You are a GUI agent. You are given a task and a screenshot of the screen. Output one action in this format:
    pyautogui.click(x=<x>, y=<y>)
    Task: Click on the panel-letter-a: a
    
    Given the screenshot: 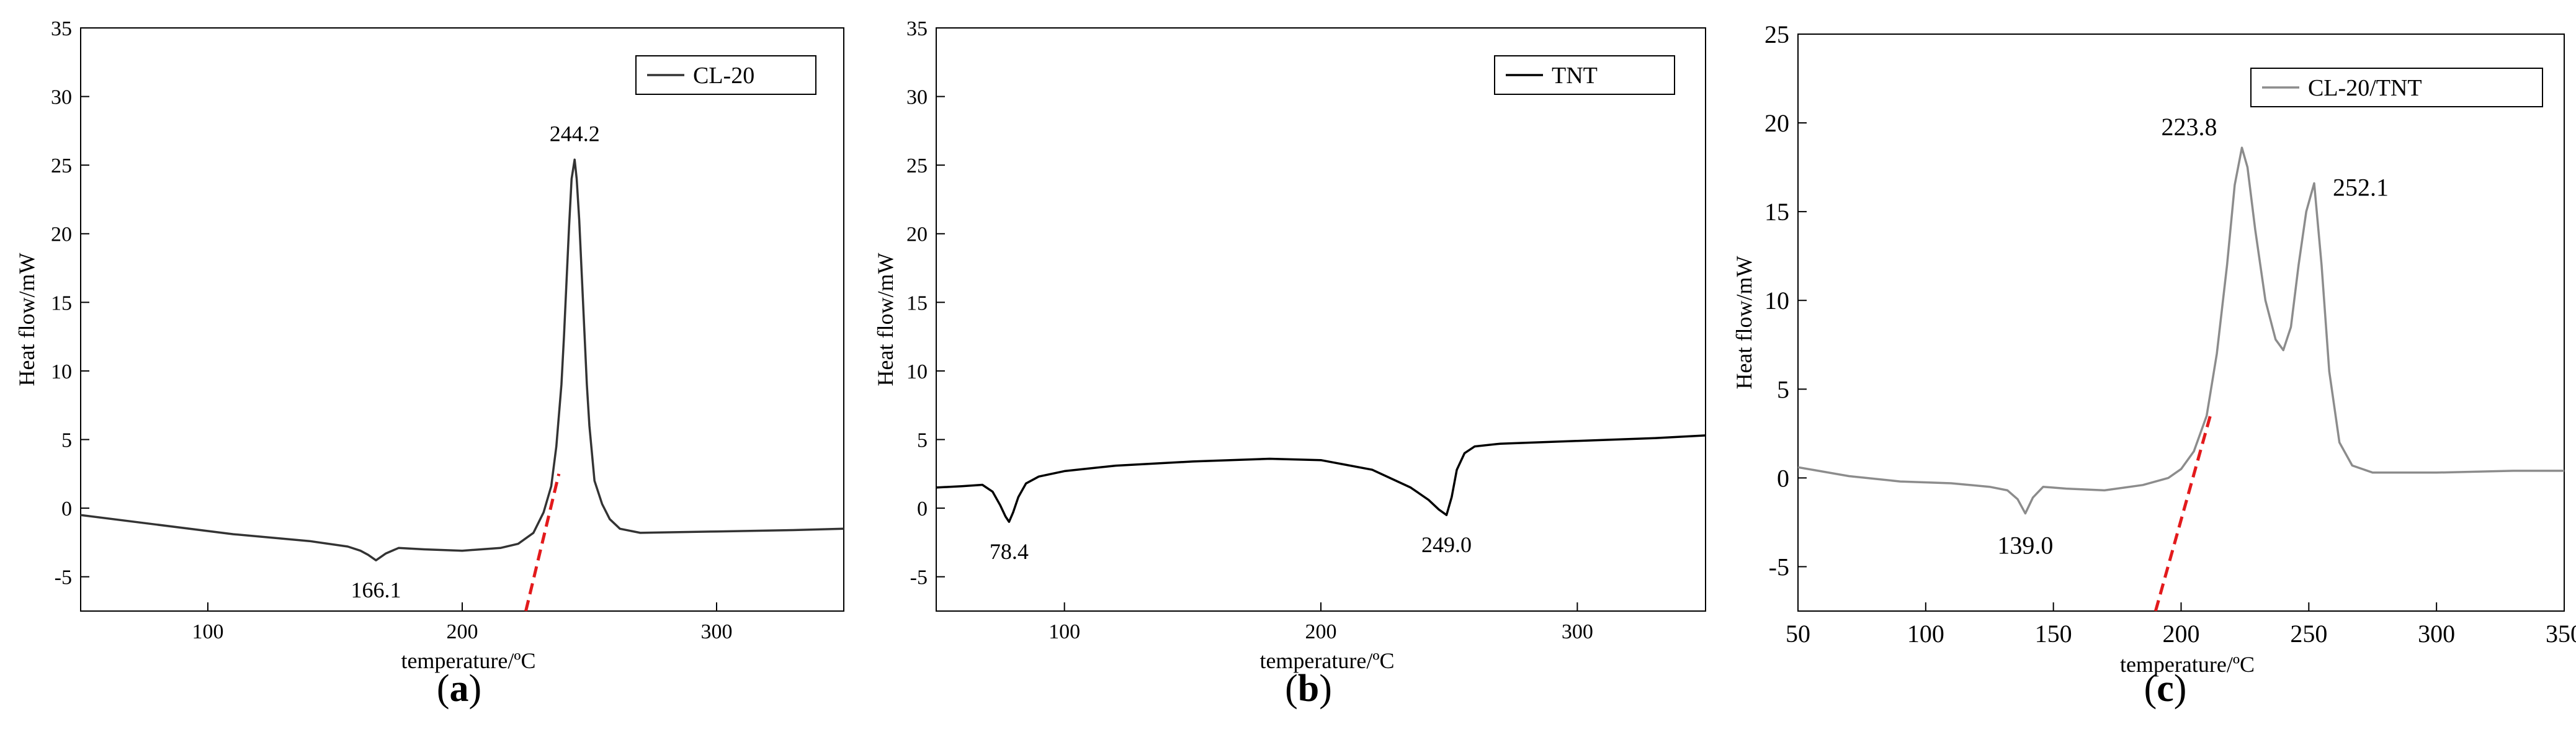 What is the action you would take?
    pyautogui.click(x=459, y=689)
    